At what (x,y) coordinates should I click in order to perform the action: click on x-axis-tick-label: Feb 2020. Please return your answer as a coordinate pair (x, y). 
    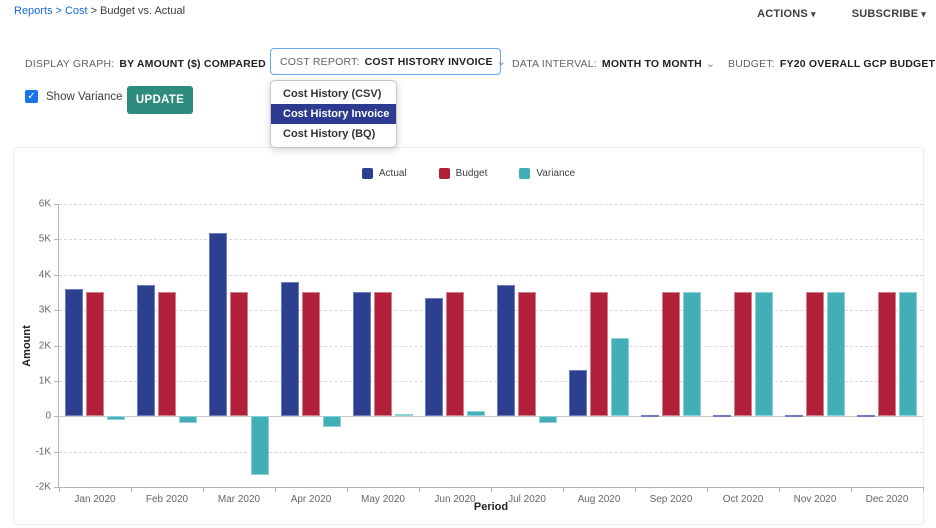
    Looking at the image, I should click on (167, 499).